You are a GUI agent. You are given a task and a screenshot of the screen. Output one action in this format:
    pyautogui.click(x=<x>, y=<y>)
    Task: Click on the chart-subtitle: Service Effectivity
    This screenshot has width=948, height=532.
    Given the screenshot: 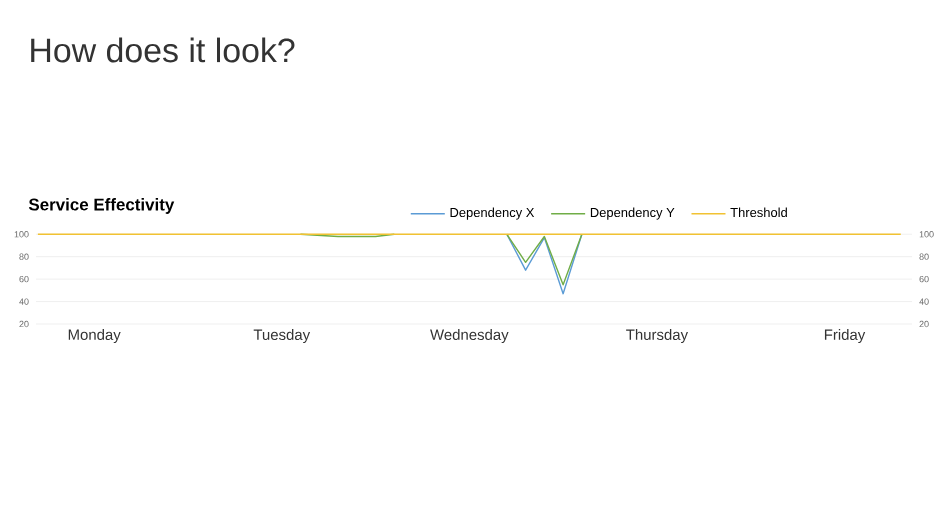 What is the action you would take?
    pyautogui.click(x=101, y=206)
    